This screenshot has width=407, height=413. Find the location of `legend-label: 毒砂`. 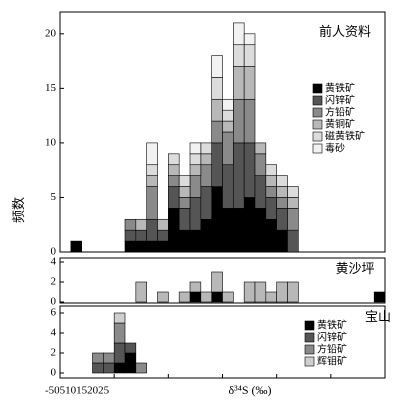

legend-label: 毒砂 is located at coordinates (335, 147).